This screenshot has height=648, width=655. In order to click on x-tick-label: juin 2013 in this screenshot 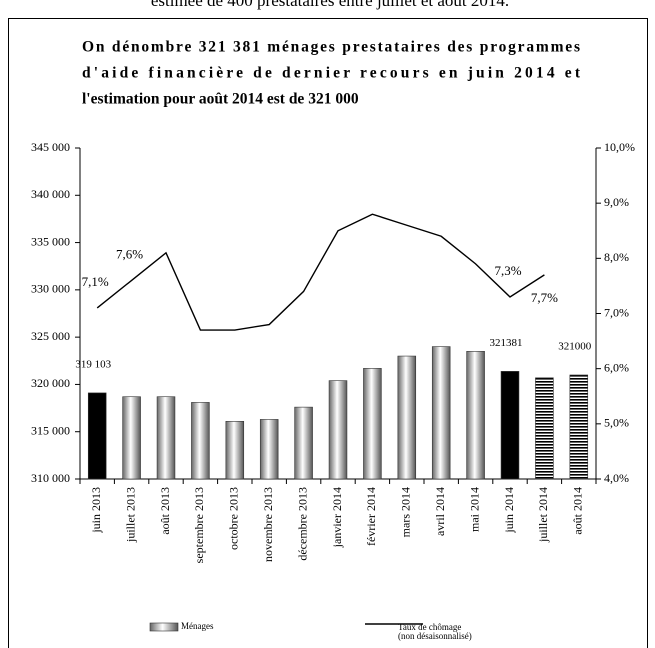, I will do `click(96, 510)`.